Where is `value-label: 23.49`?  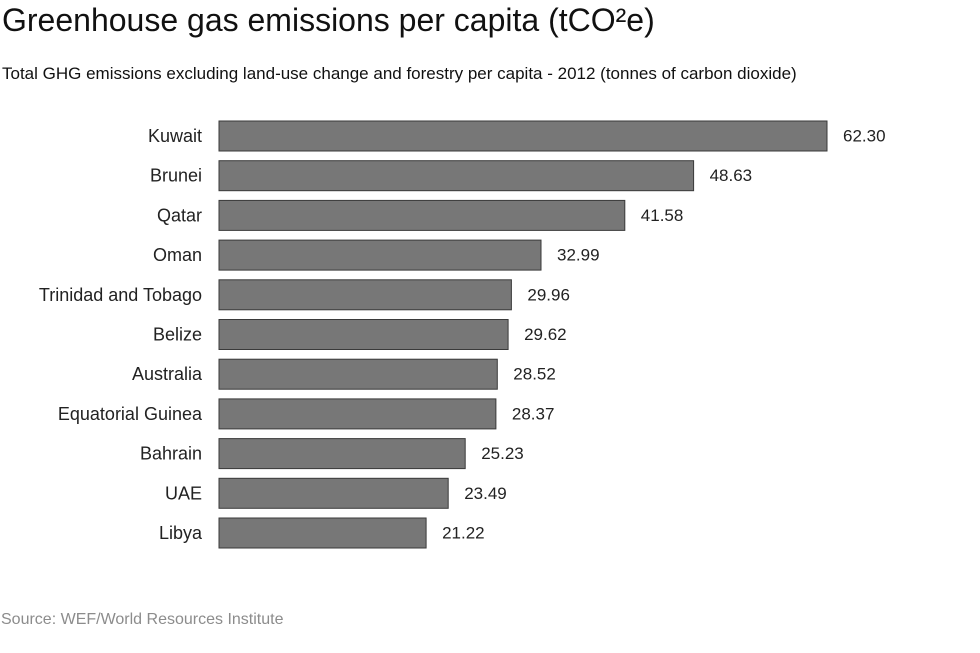 value-label: 23.49 is located at coordinates (485, 493).